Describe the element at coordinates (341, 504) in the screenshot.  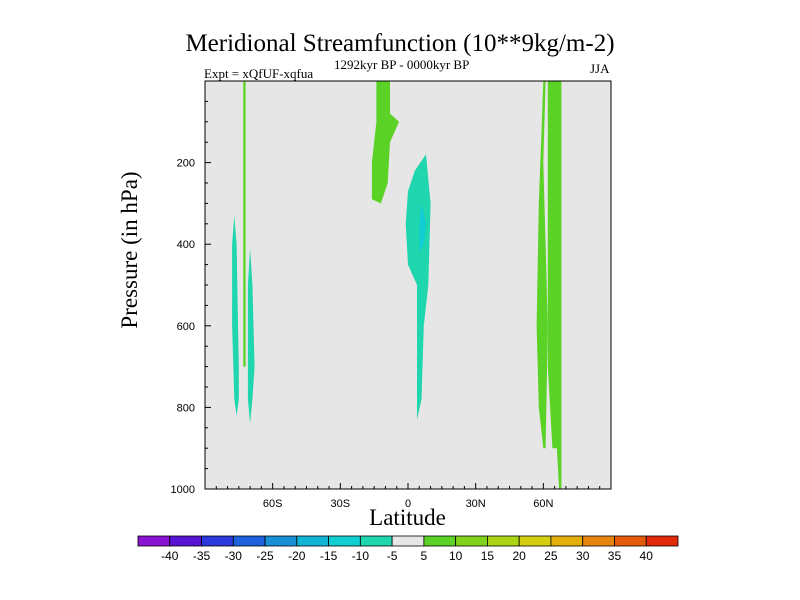
I see `x-tick-label: 30S` at that location.